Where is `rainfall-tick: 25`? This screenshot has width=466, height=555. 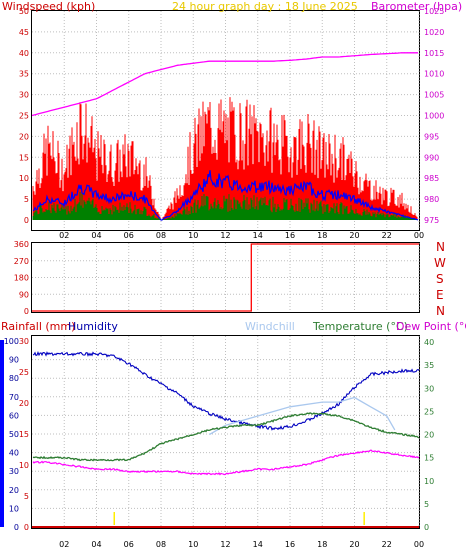
rainfall-tick: 25 is located at coordinates (24, 372).